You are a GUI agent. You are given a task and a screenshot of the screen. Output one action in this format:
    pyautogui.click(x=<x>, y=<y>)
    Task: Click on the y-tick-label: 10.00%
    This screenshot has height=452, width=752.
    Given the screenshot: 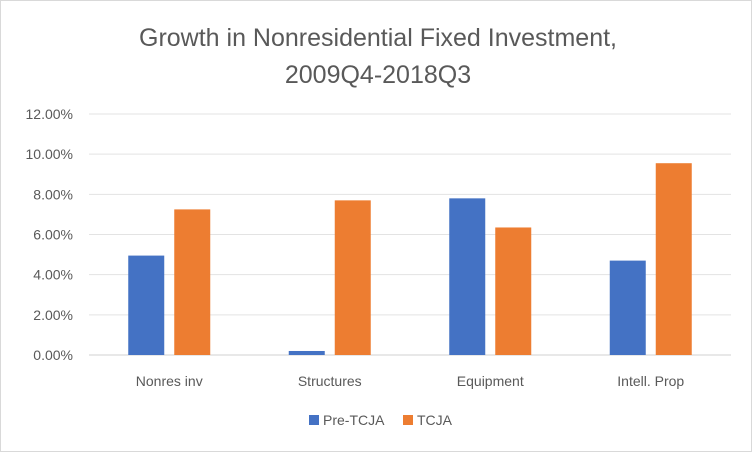 What is the action you would take?
    pyautogui.click(x=49, y=154)
    